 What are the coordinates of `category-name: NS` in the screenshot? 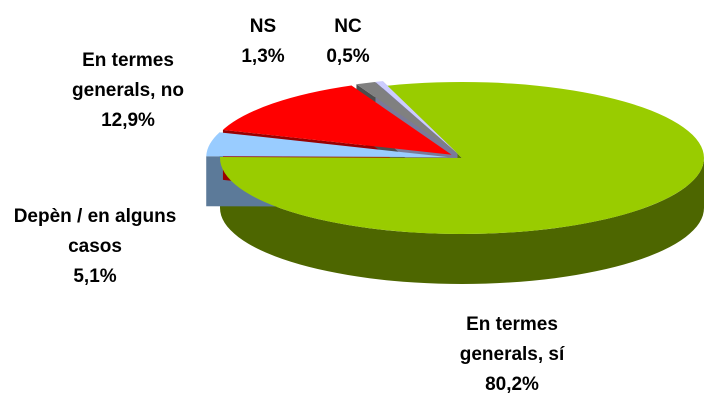 It's located at (263, 26).